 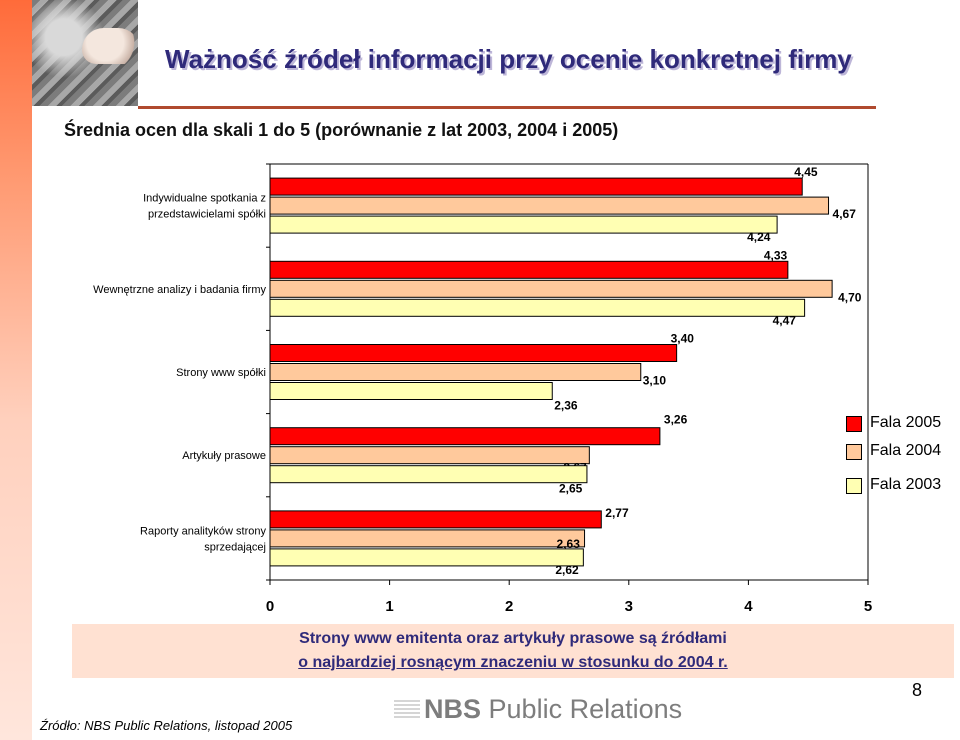 I want to click on hand-image, so click(x=111, y=46).